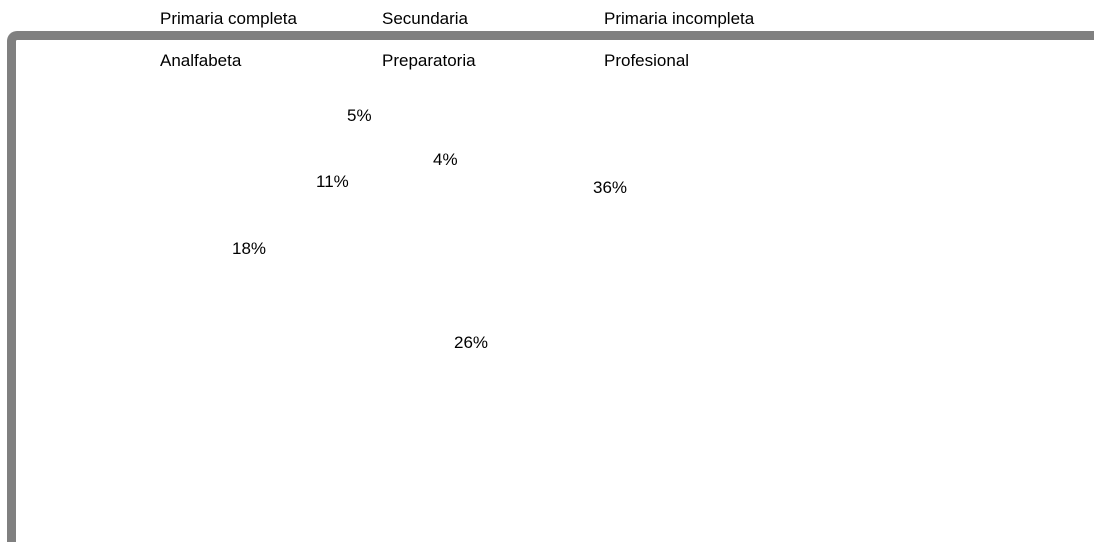 The width and height of the screenshot is (1094, 542). What do you see at coordinates (610, 187) in the screenshot?
I see `data-label-primaria-completa: 36%` at bounding box center [610, 187].